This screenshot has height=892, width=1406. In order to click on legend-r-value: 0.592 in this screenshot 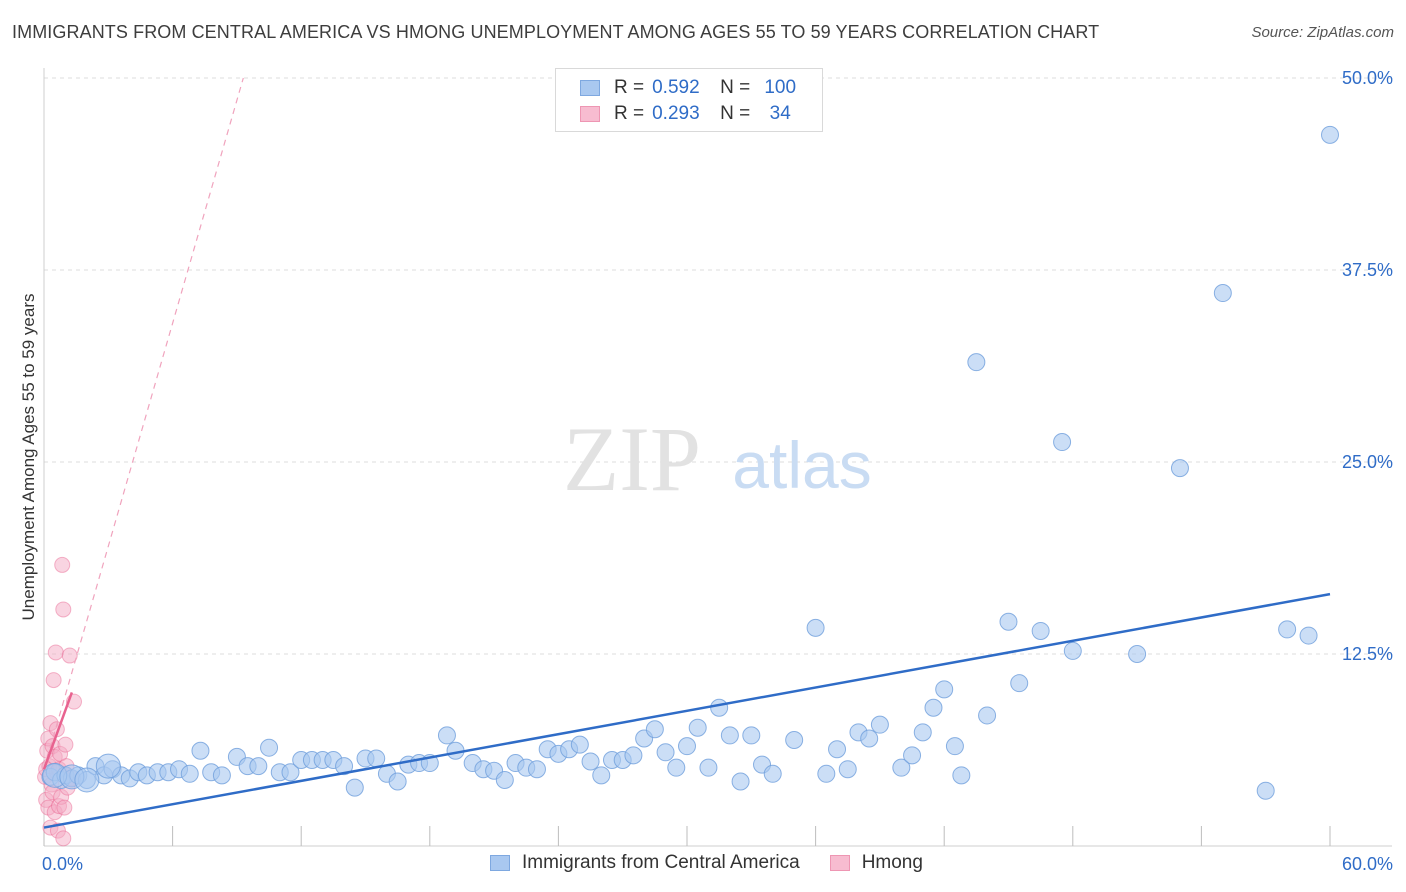, I will do `click(676, 87)`.